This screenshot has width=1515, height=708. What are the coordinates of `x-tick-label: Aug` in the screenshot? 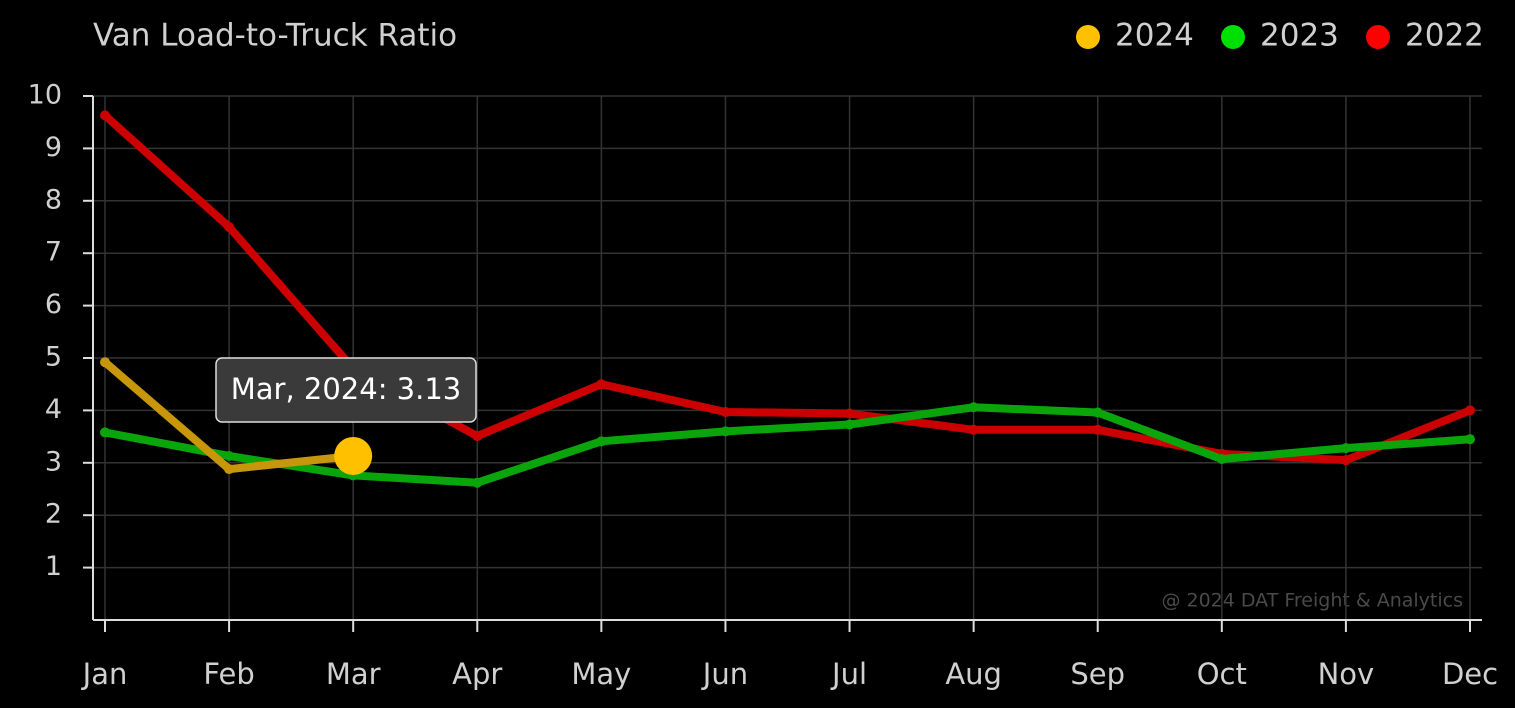 It's located at (973, 674).